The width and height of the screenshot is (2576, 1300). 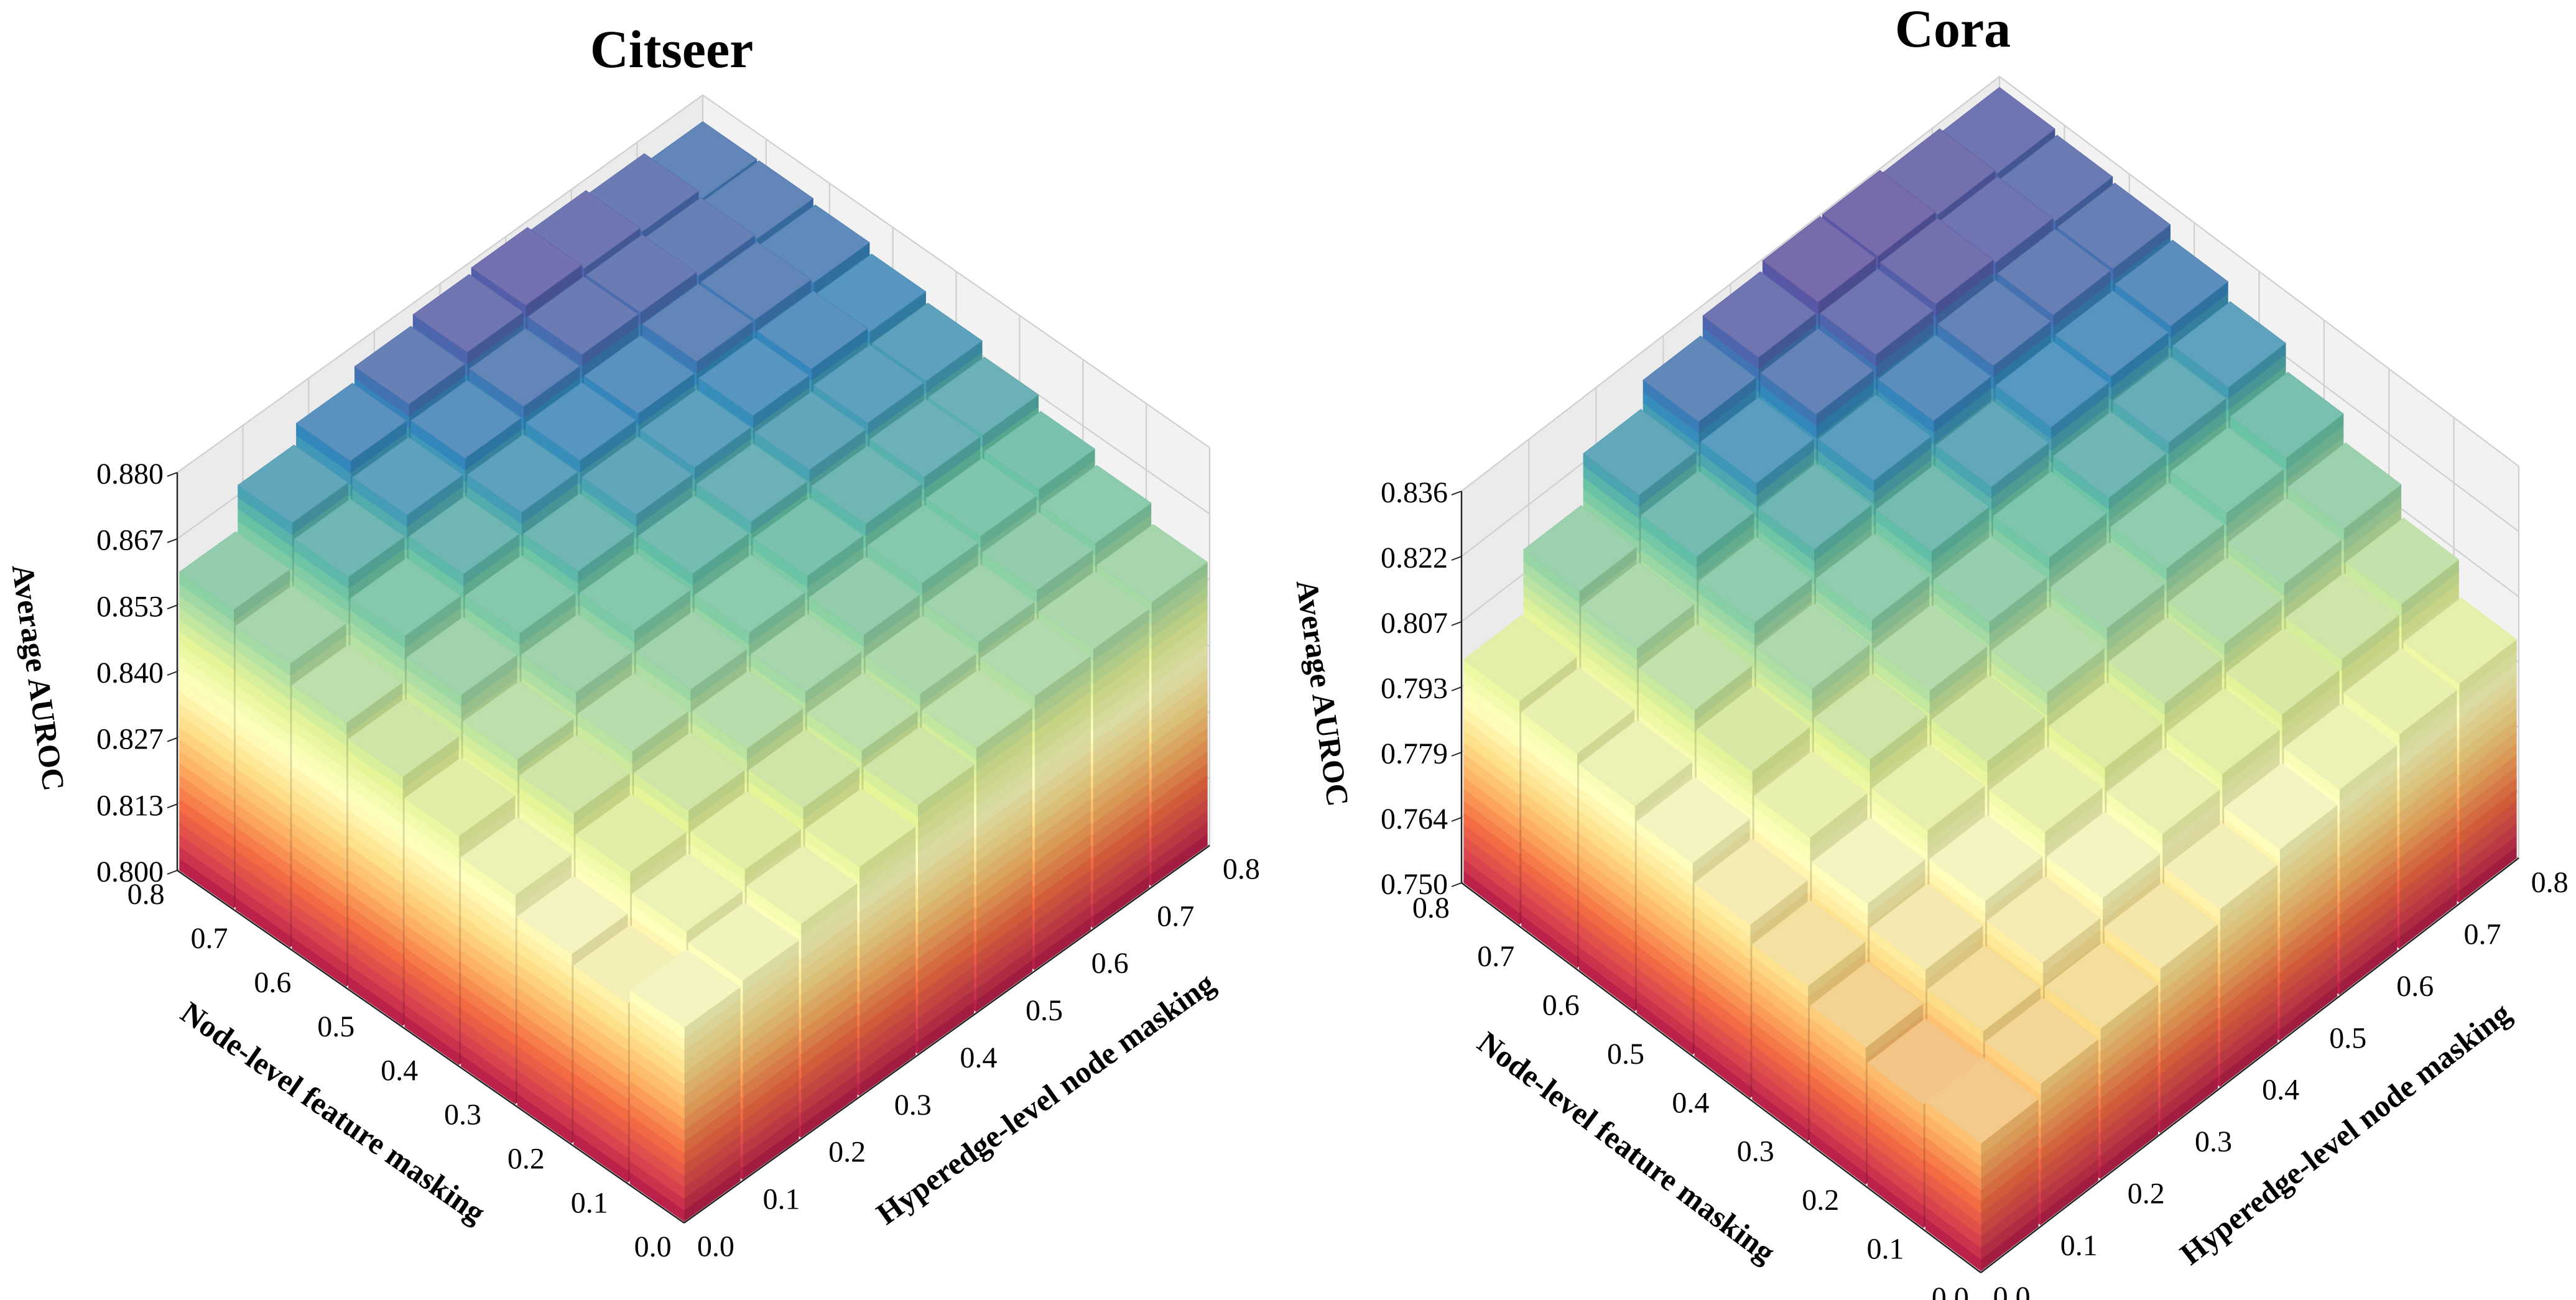 I want to click on gridline-z, so click(x=693, y=283).